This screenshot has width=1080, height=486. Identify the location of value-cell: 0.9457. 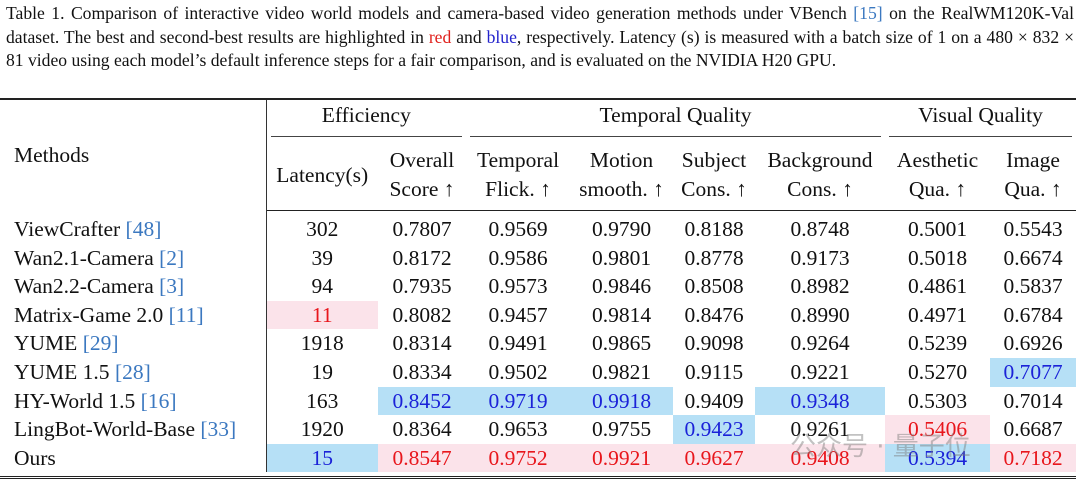
(518, 314).